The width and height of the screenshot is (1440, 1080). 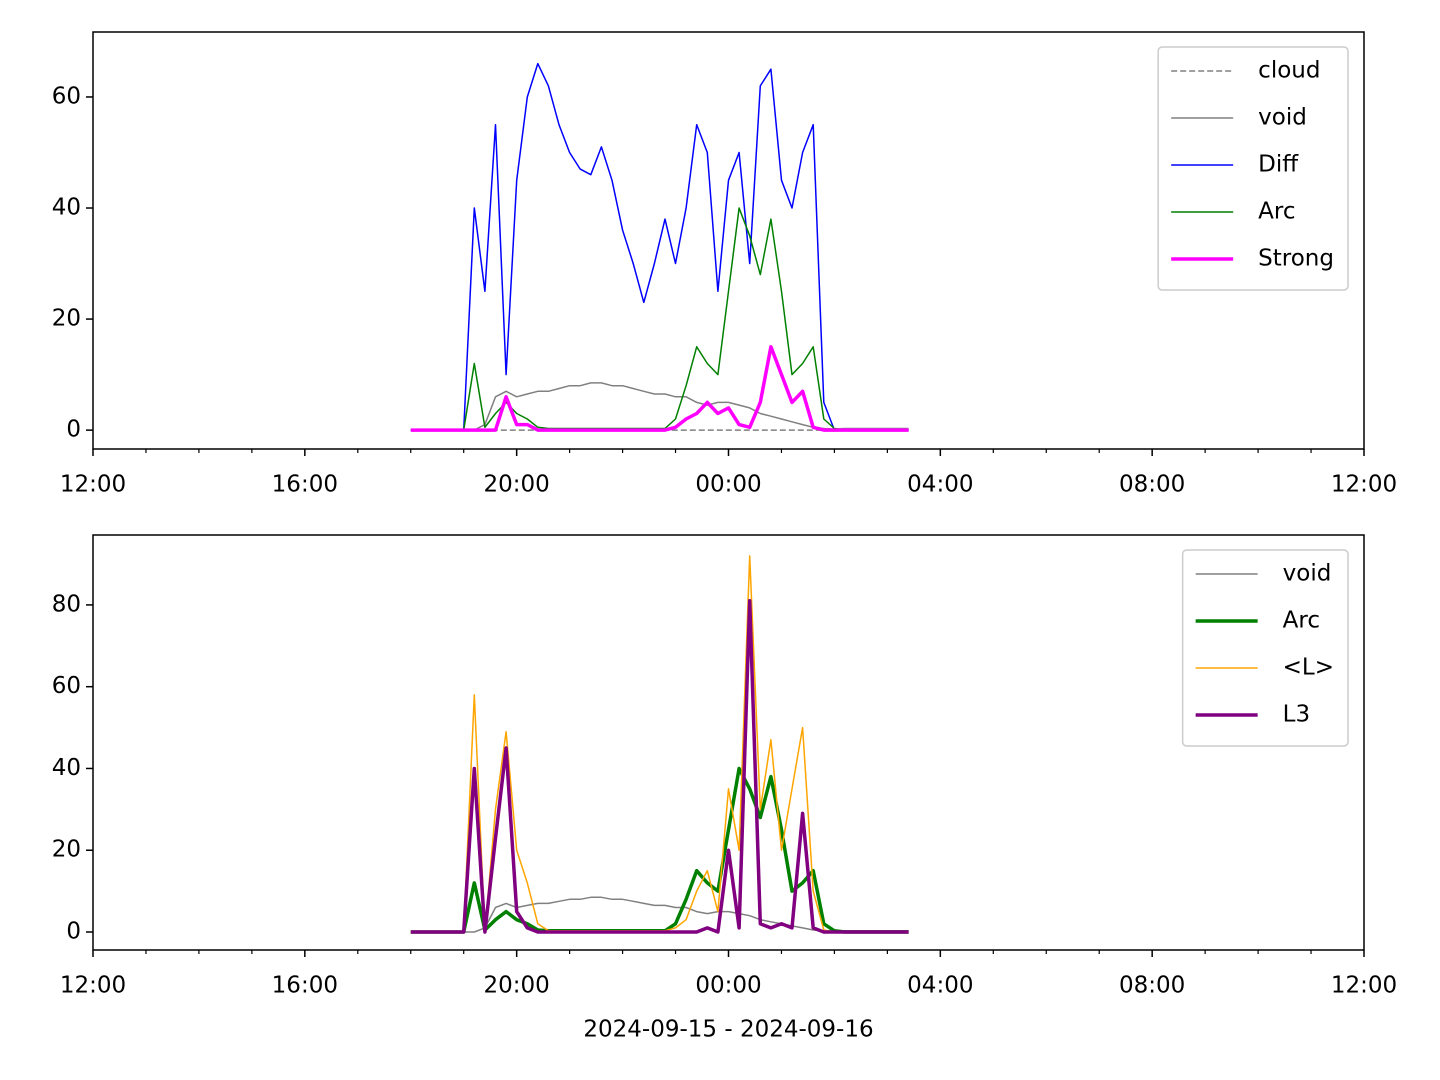 I want to click on x-axis-label: 2024-09-15 - 2024-09-16, so click(x=728, y=1030).